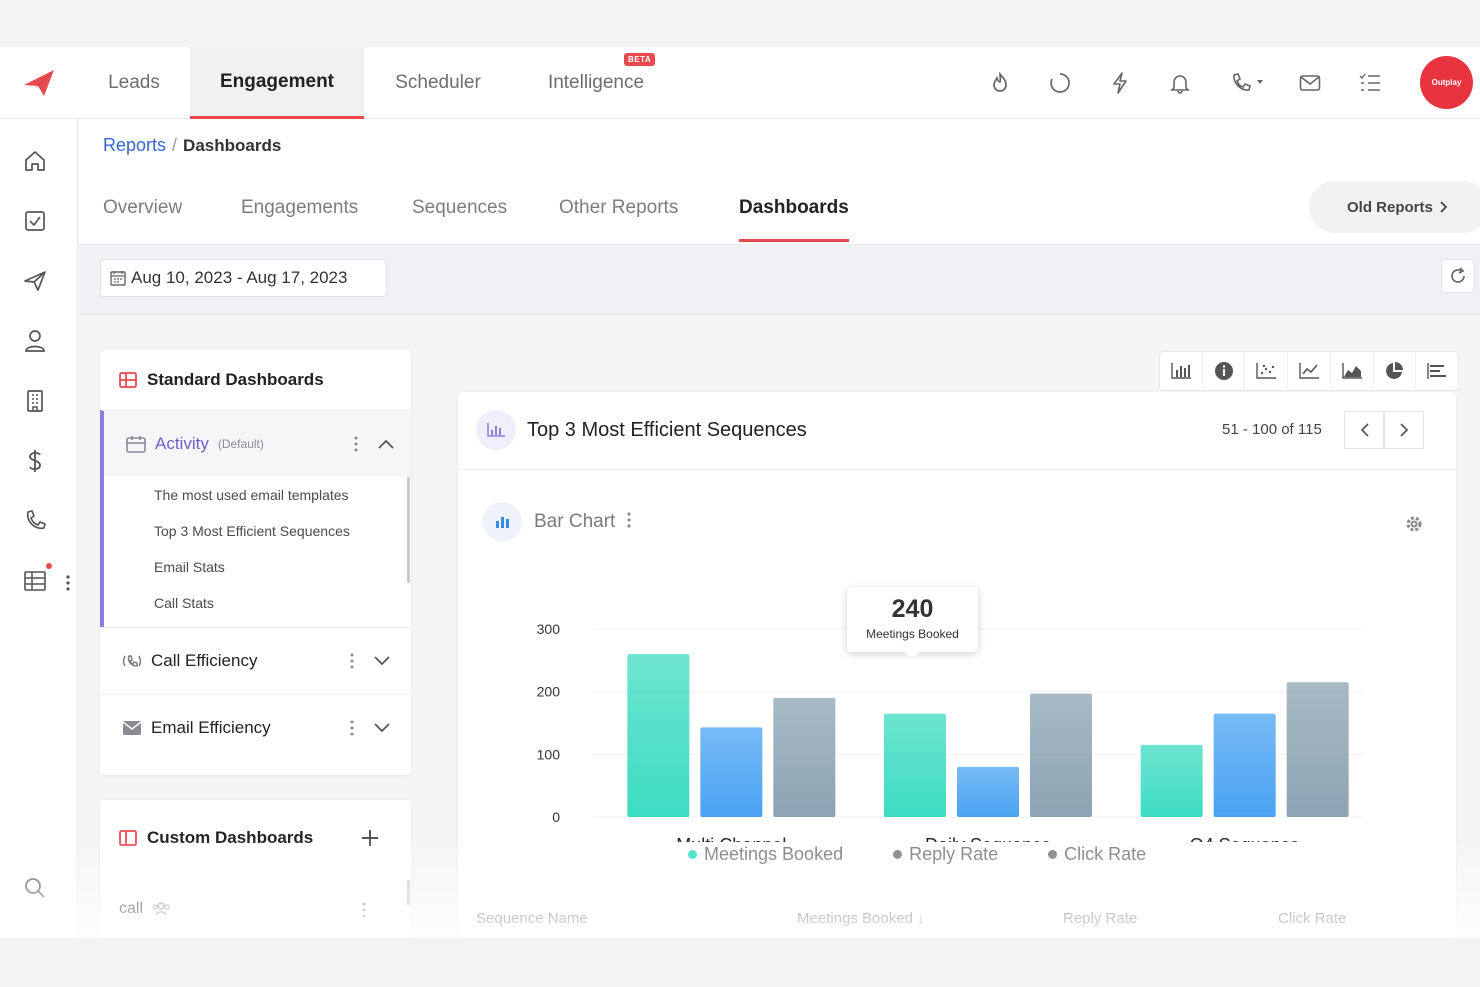 This screenshot has height=987, width=1480. What do you see at coordinates (988, 838) in the screenshot?
I see `x-category-label: Daily Sequence` at bounding box center [988, 838].